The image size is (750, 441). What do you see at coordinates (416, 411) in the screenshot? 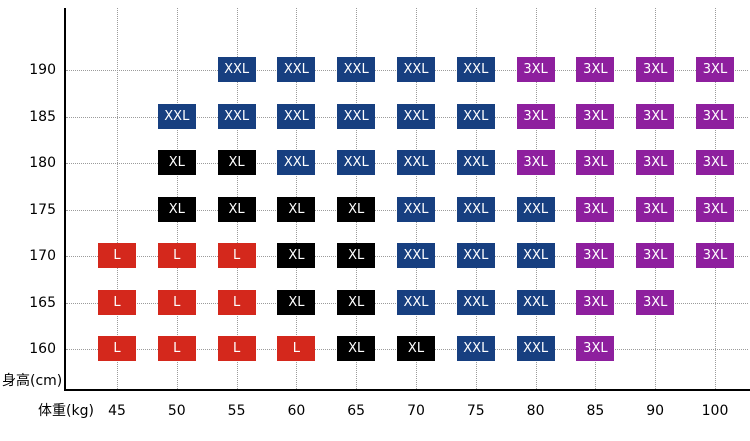
I see `x-tick-label: 70` at bounding box center [416, 411].